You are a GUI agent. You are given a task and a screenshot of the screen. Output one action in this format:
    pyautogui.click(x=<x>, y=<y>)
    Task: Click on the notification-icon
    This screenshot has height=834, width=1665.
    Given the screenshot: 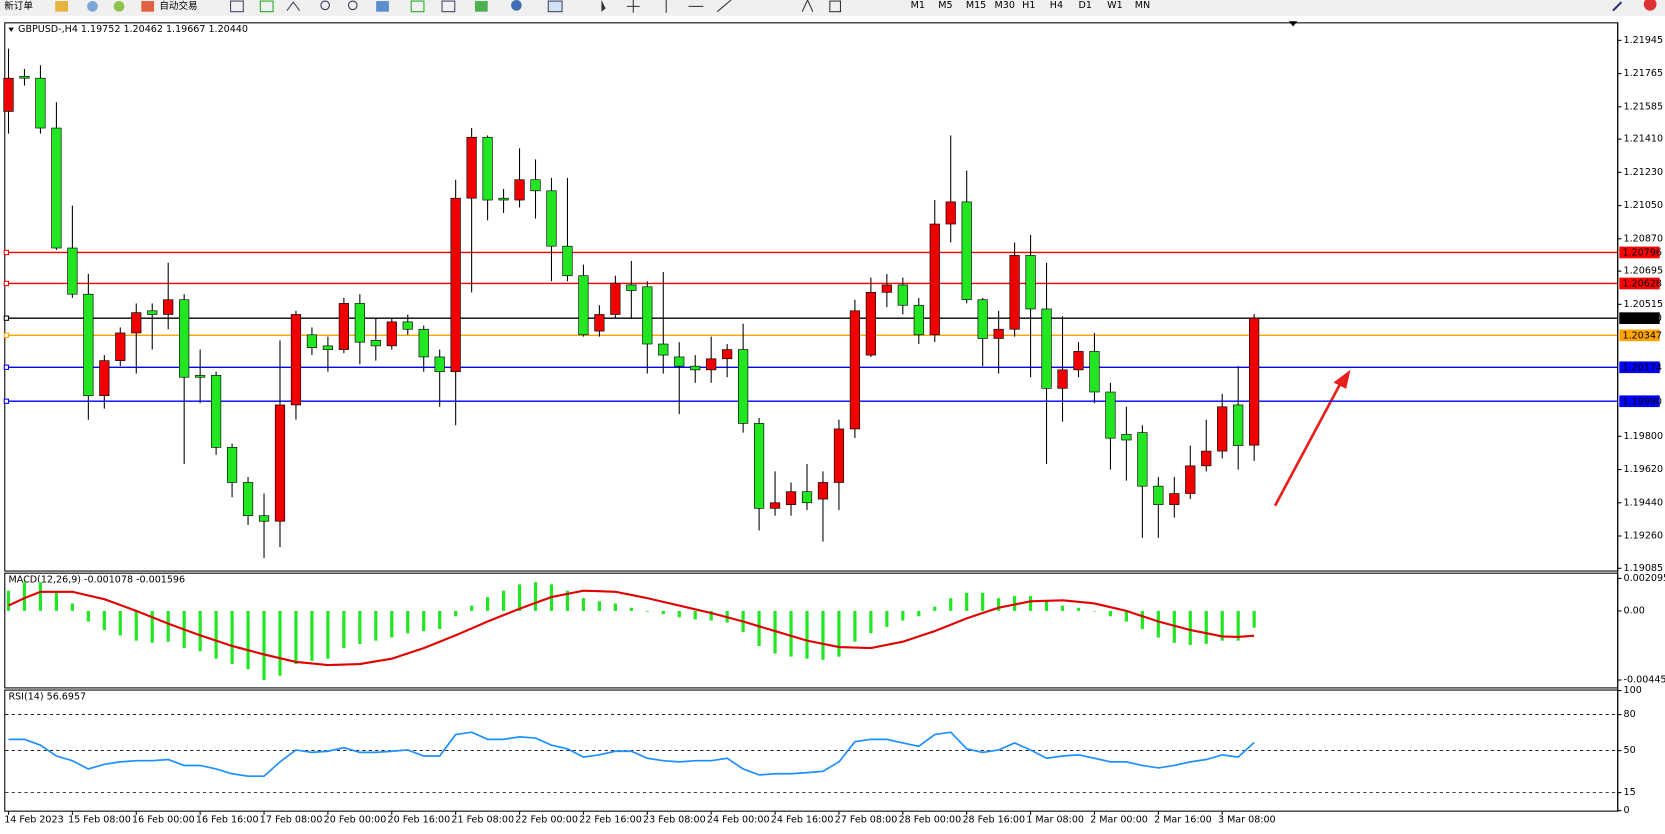 What is the action you would take?
    pyautogui.click(x=1650, y=5)
    